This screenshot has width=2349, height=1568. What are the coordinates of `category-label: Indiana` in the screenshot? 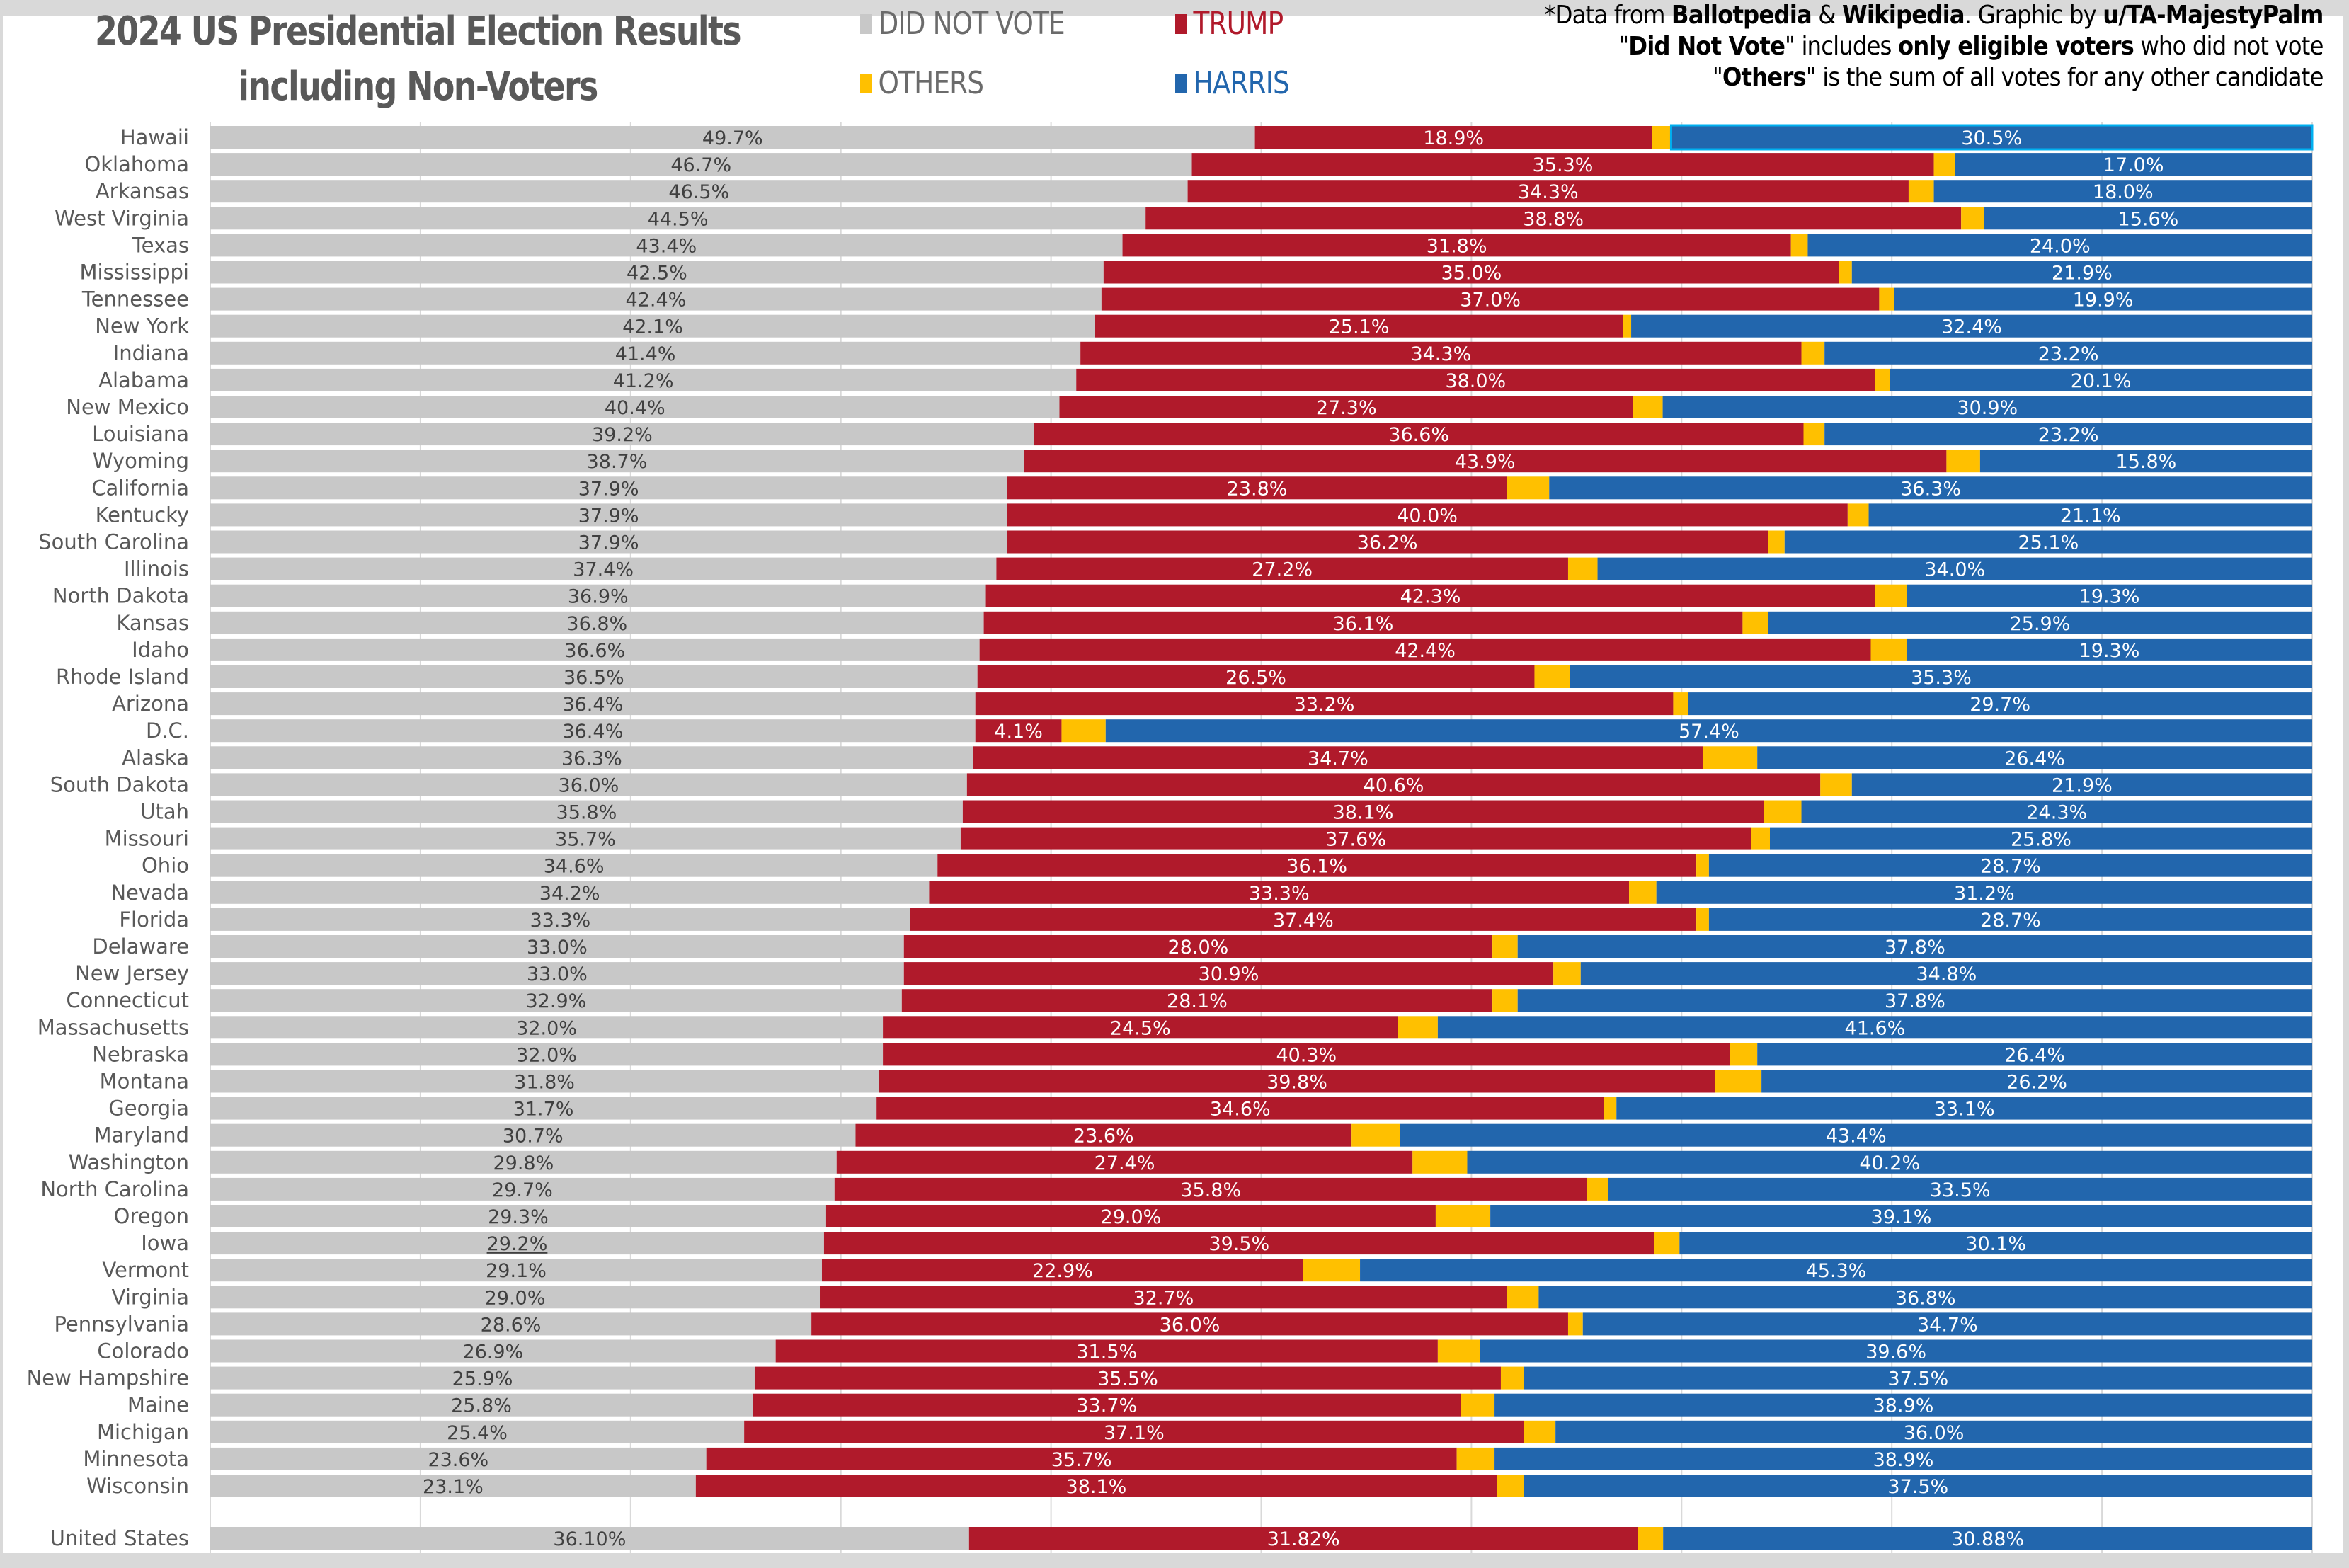 It's located at (151, 353).